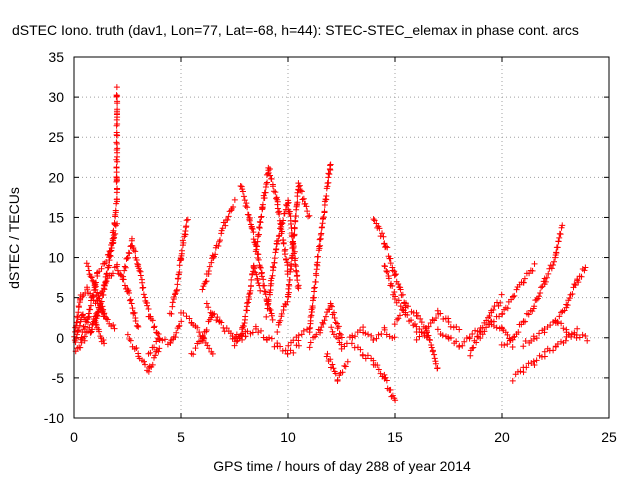 The height and width of the screenshot is (480, 640). I want to click on y-tick-label: 15, so click(56, 217).